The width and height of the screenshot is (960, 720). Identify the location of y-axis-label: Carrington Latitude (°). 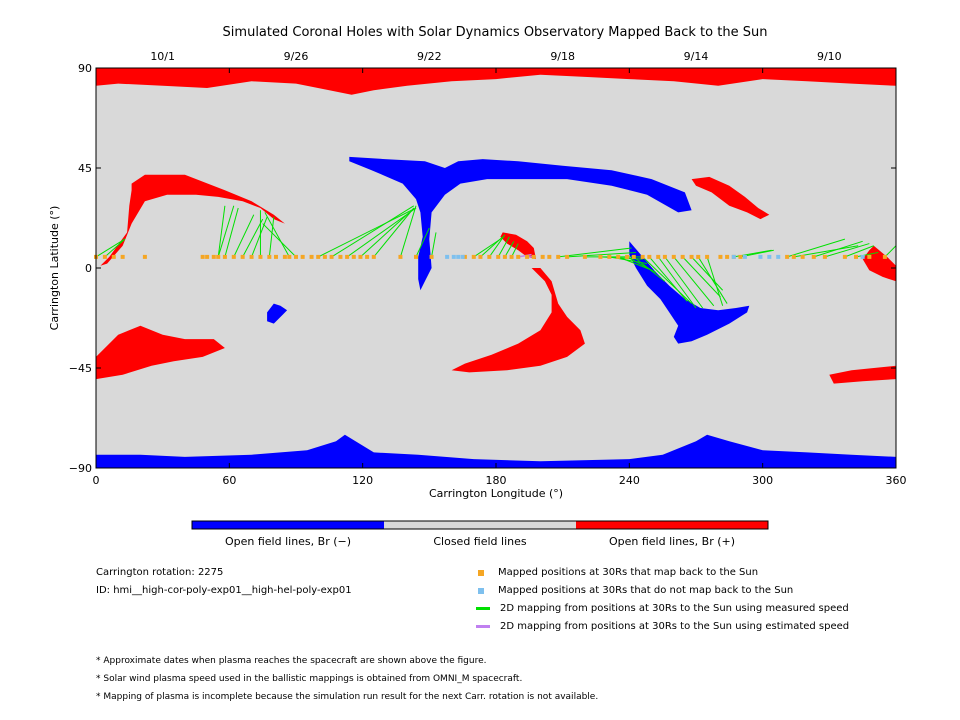
(54, 268).